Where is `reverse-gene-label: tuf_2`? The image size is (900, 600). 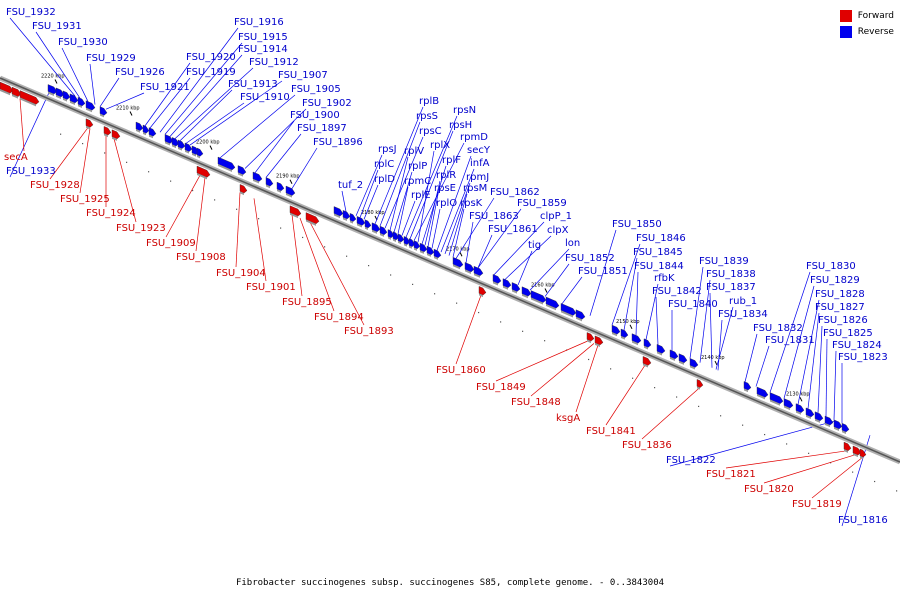 reverse-gene-label: tuf_2 is located at coordinates (350, 185).